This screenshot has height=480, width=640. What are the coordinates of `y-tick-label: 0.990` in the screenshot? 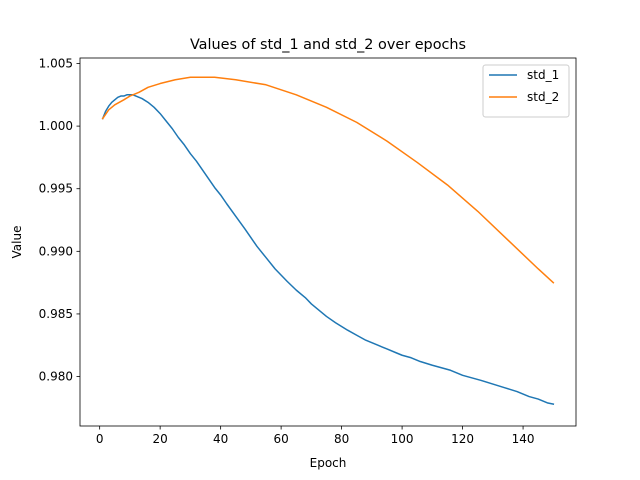 It's located at (56, 251).